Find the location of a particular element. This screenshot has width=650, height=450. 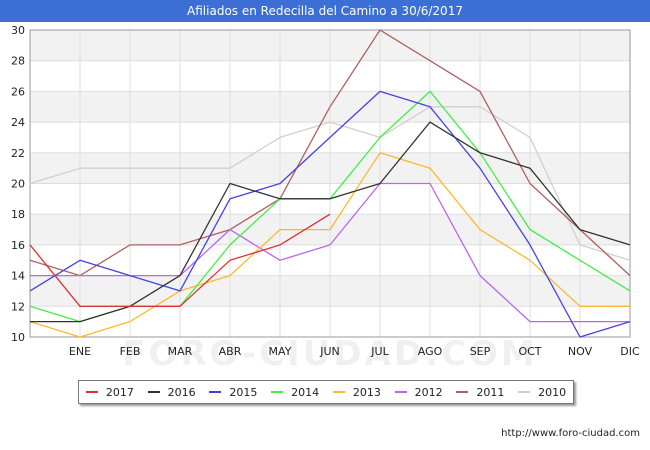

legend-label: 2016 is located at coordinates (181, 392).